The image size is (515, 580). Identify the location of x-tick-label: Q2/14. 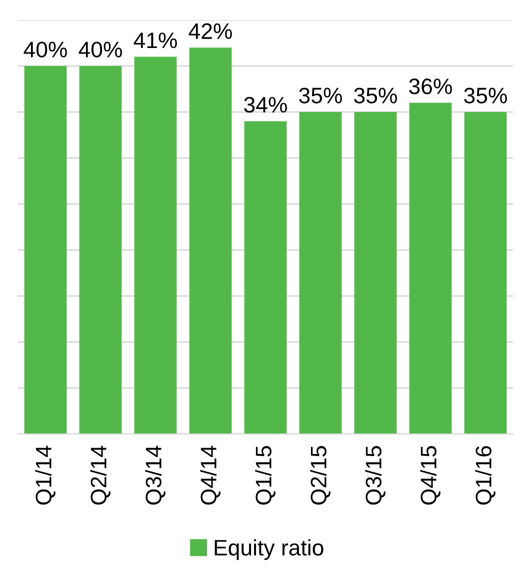
(100, 475).